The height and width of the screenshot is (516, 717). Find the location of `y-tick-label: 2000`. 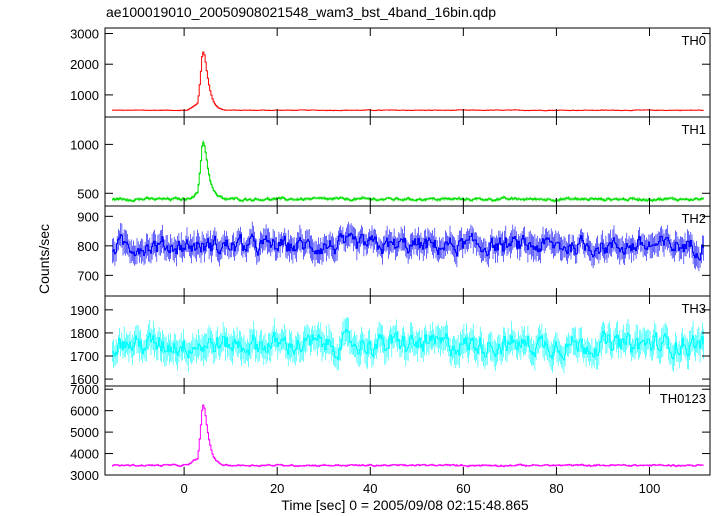

y-tick-label: 2000 is located at coordinates (84, 64).